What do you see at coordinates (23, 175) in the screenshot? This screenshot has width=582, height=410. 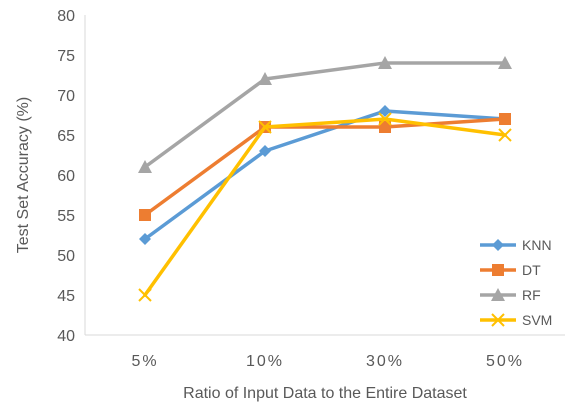 I see `y-axis-label: Test Set Accuracy (%)` at bounding box center [23, 175].